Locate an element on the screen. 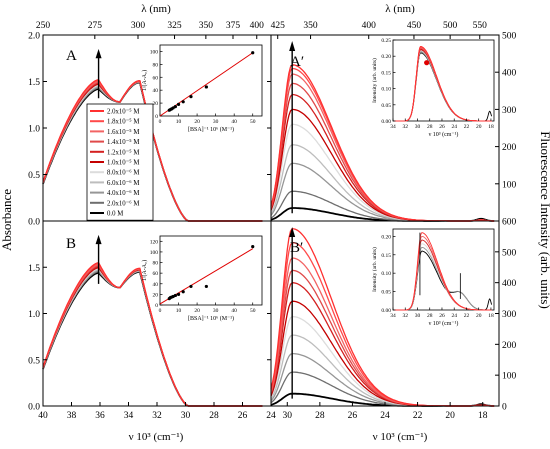 Image resolution: width=550 pixels, height=449 pixels. bottom-tick-label-right: 18 is located at coordinates (483, 416).